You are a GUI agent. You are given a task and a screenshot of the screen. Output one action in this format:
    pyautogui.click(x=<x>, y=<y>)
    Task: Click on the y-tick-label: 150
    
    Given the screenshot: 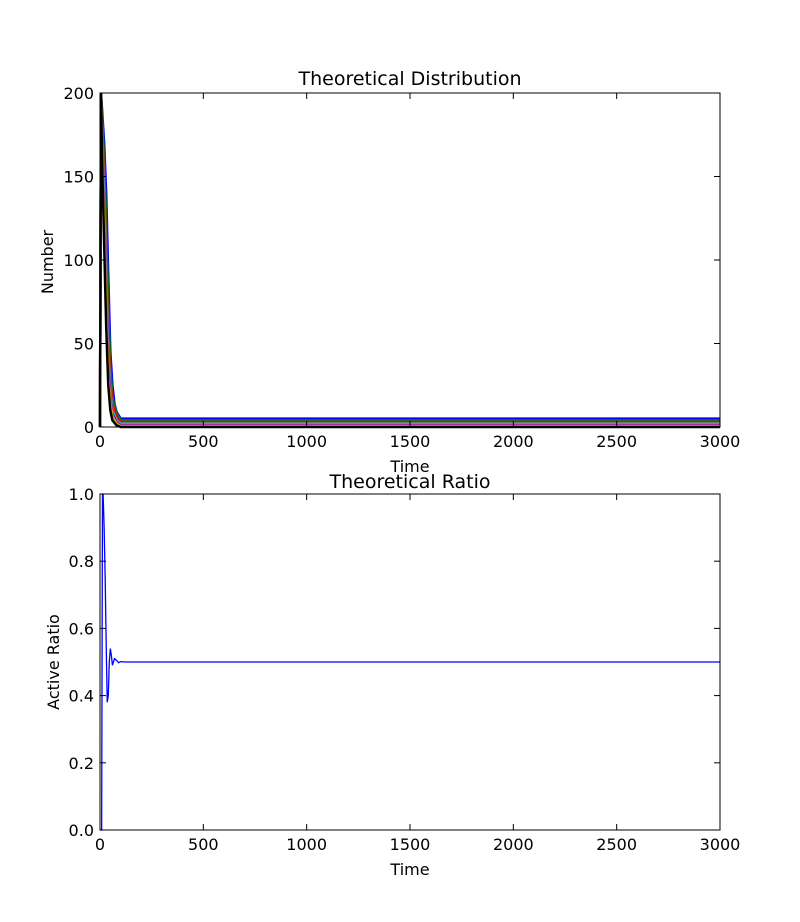 What is the action you would take?
    pyautogui.click(x=78, y=177)
    